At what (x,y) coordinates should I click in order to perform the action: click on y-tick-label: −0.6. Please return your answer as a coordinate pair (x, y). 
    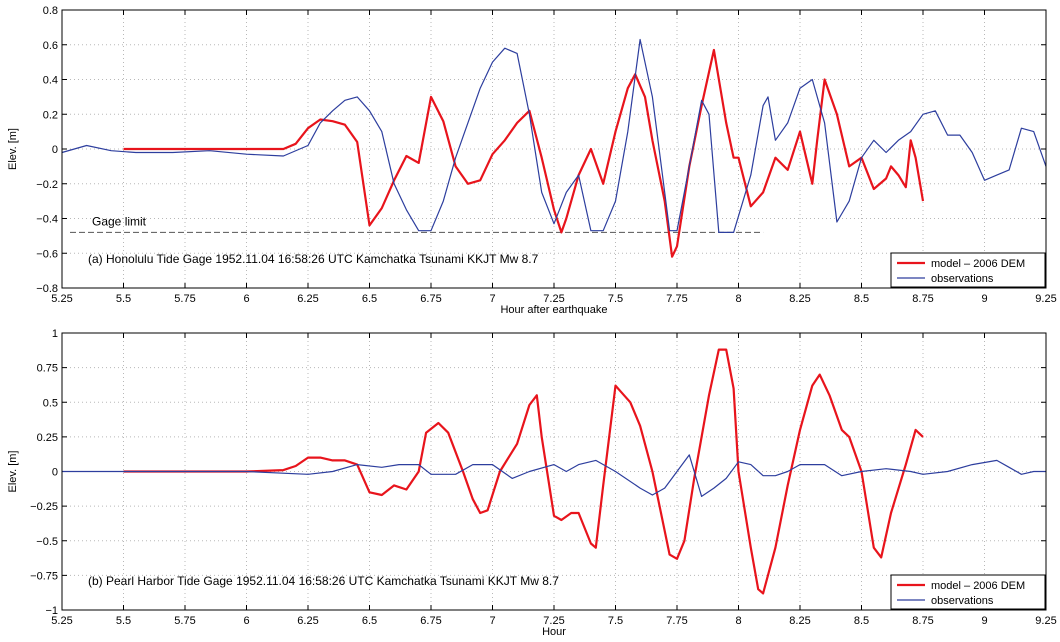
    Looking at the image, I should click on (47, 254).